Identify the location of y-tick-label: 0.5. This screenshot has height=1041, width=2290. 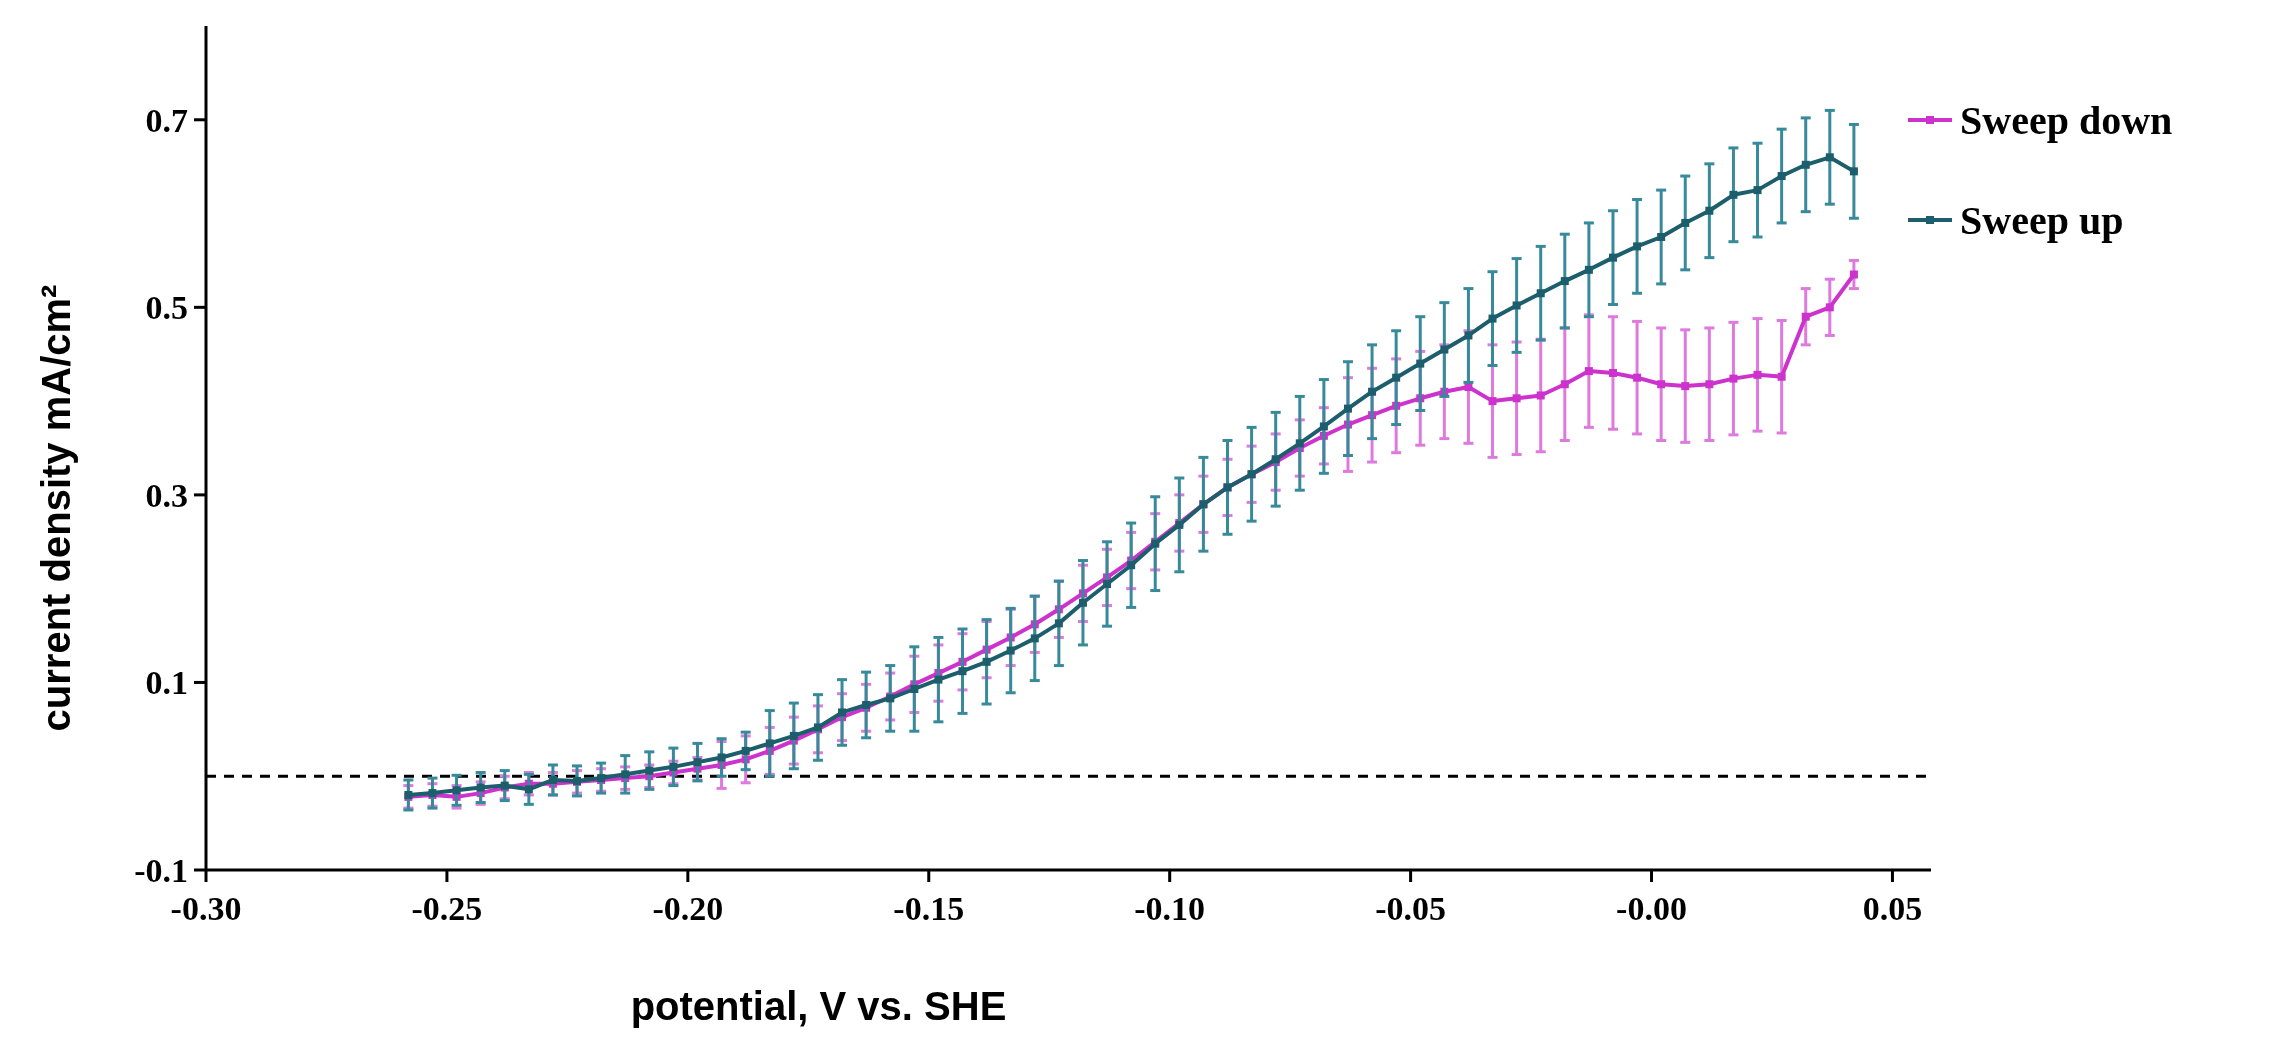
(166, 308).